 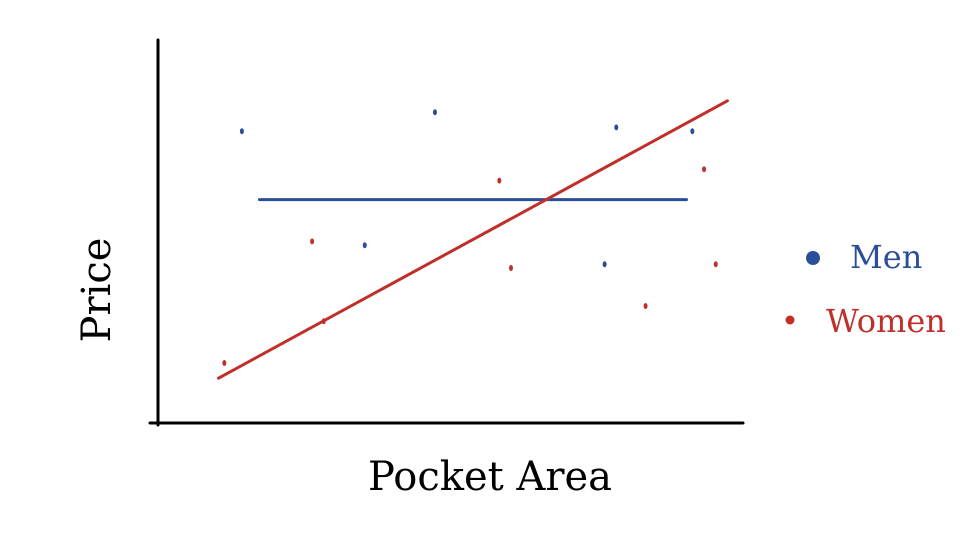 I want to click on legend: Men Women, so click(x=865, y=289).